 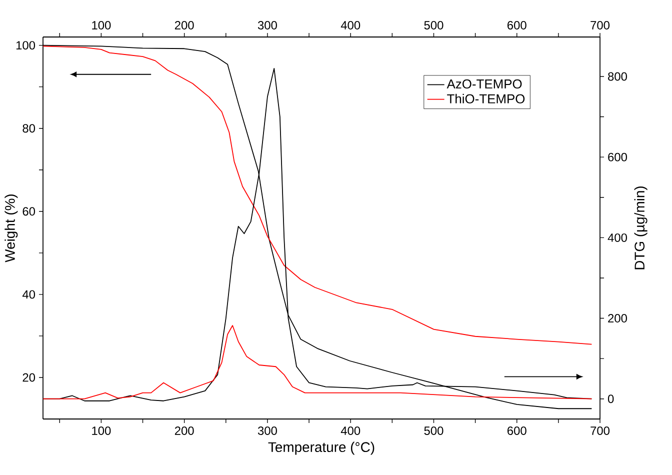 I want to click on legend-label: AzO-TEMPO, so click(x=484, y=84).